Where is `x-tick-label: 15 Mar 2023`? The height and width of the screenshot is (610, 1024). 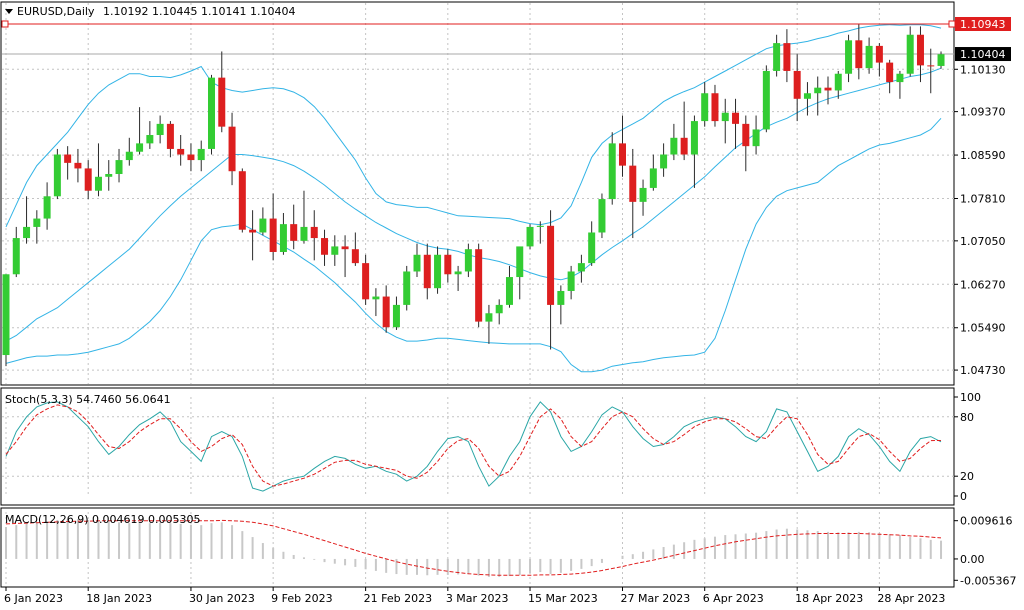
x-tick-label: 15 Mar 2023 is located at coordinates (563, 598).